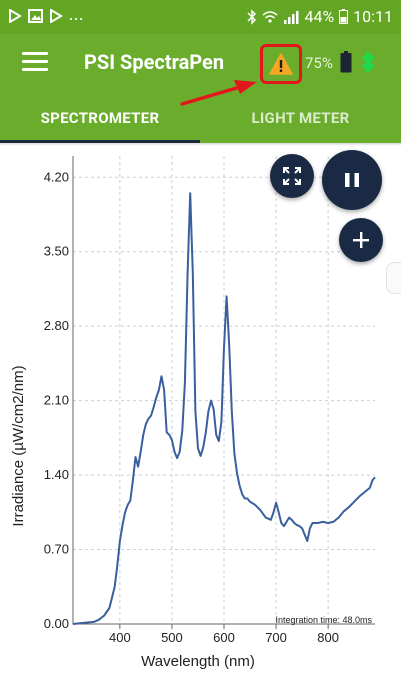 The height and width of the screenshot is (691, 401). I want to click on warning-icon, so click(281, 64).